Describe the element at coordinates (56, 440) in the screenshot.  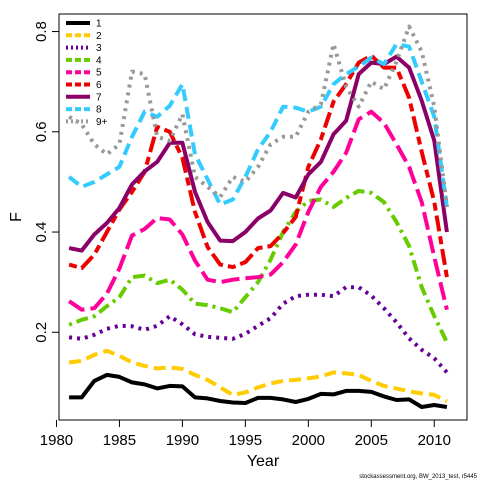
I see `x-tick-label: 1980` at that location.